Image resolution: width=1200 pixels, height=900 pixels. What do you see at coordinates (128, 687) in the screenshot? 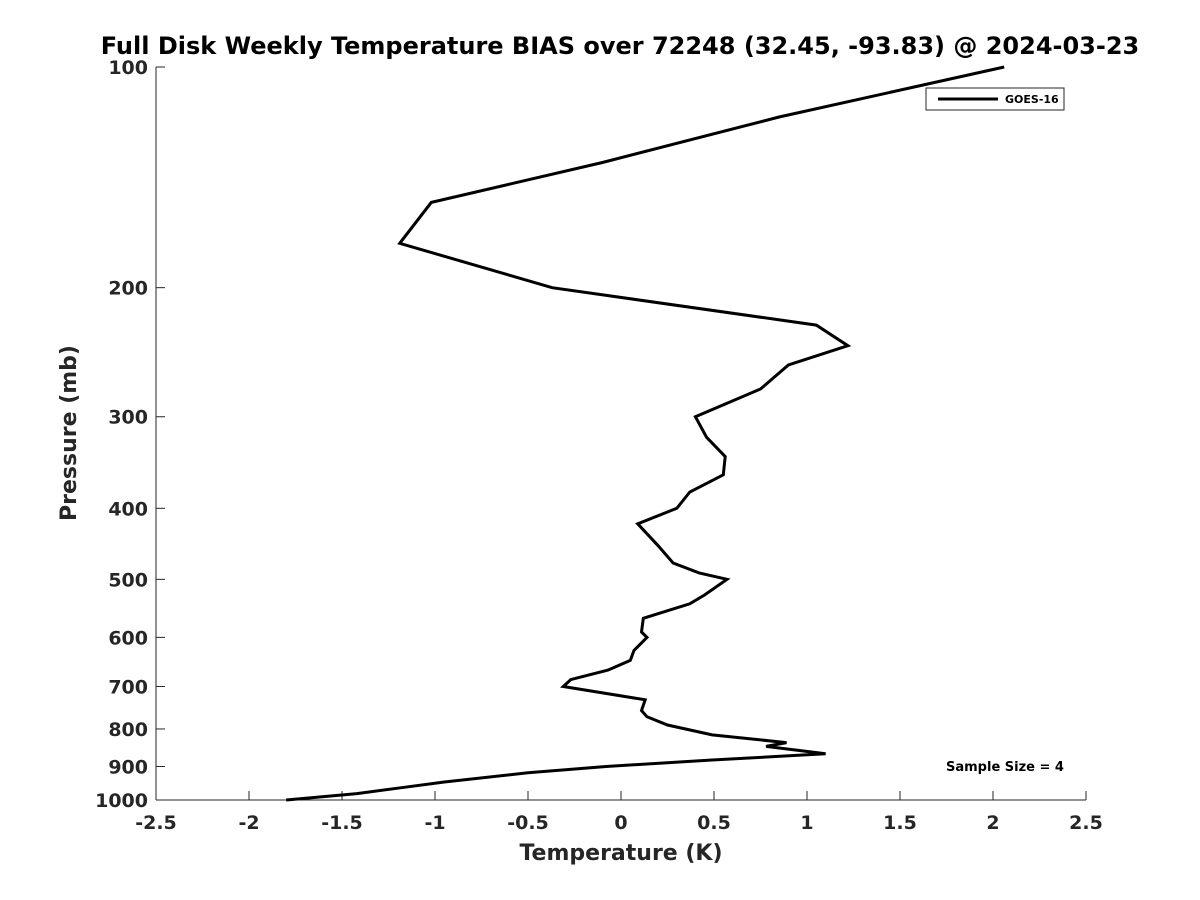
I see `y-tick-label: 700` at bounding box center [128, 687].